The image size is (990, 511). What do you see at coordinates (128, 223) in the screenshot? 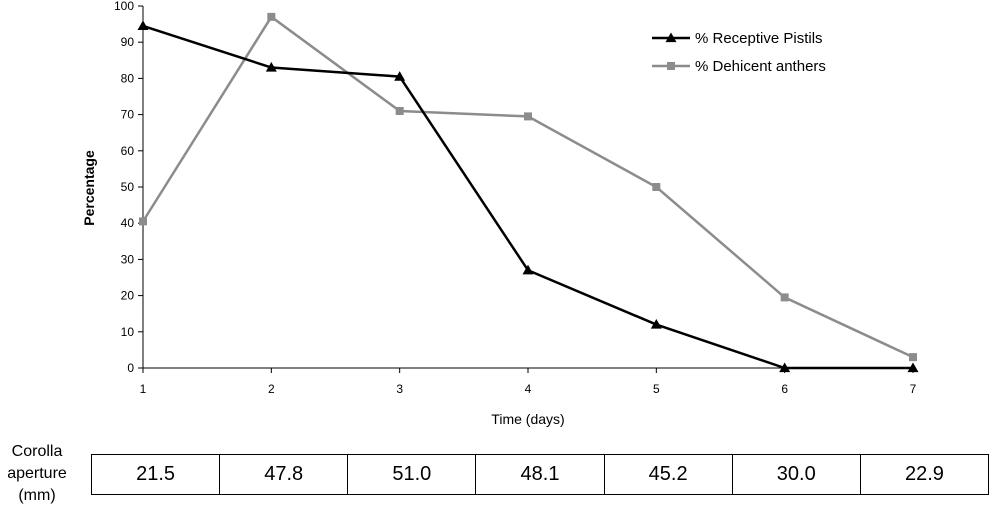
I see `y-tick-label: 40` at bounding box center [128, 223].